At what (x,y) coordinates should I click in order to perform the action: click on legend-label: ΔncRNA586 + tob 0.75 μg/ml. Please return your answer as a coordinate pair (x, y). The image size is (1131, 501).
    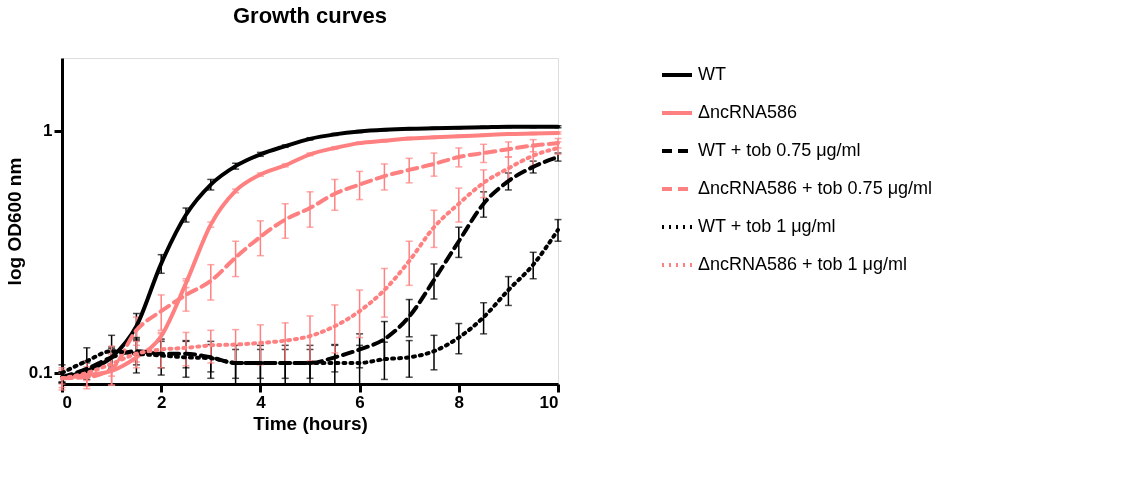
    Looking at the image, I should click on (815, 188).